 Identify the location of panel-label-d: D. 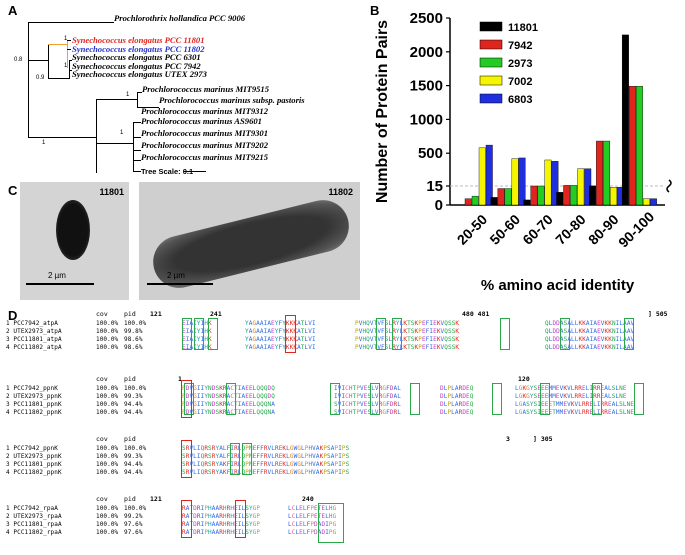
(13, 315).